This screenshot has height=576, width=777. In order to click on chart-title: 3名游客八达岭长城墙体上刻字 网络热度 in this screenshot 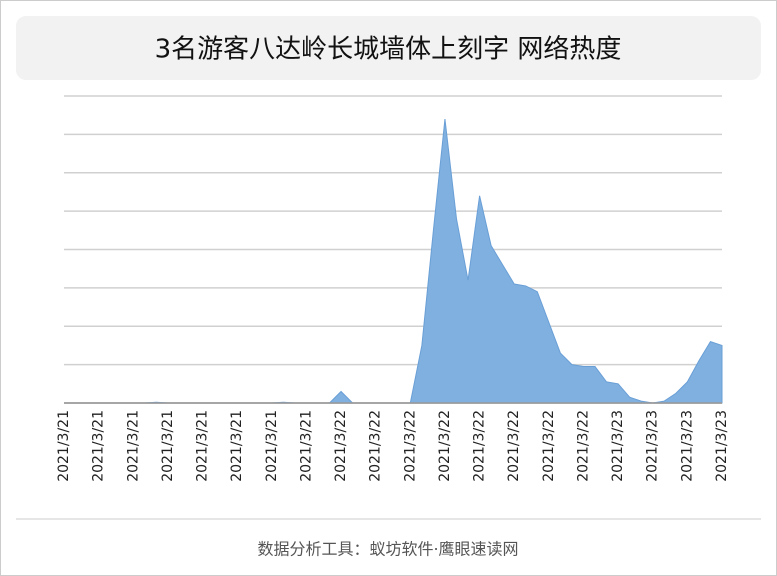, I will do `click(388, 50)`.